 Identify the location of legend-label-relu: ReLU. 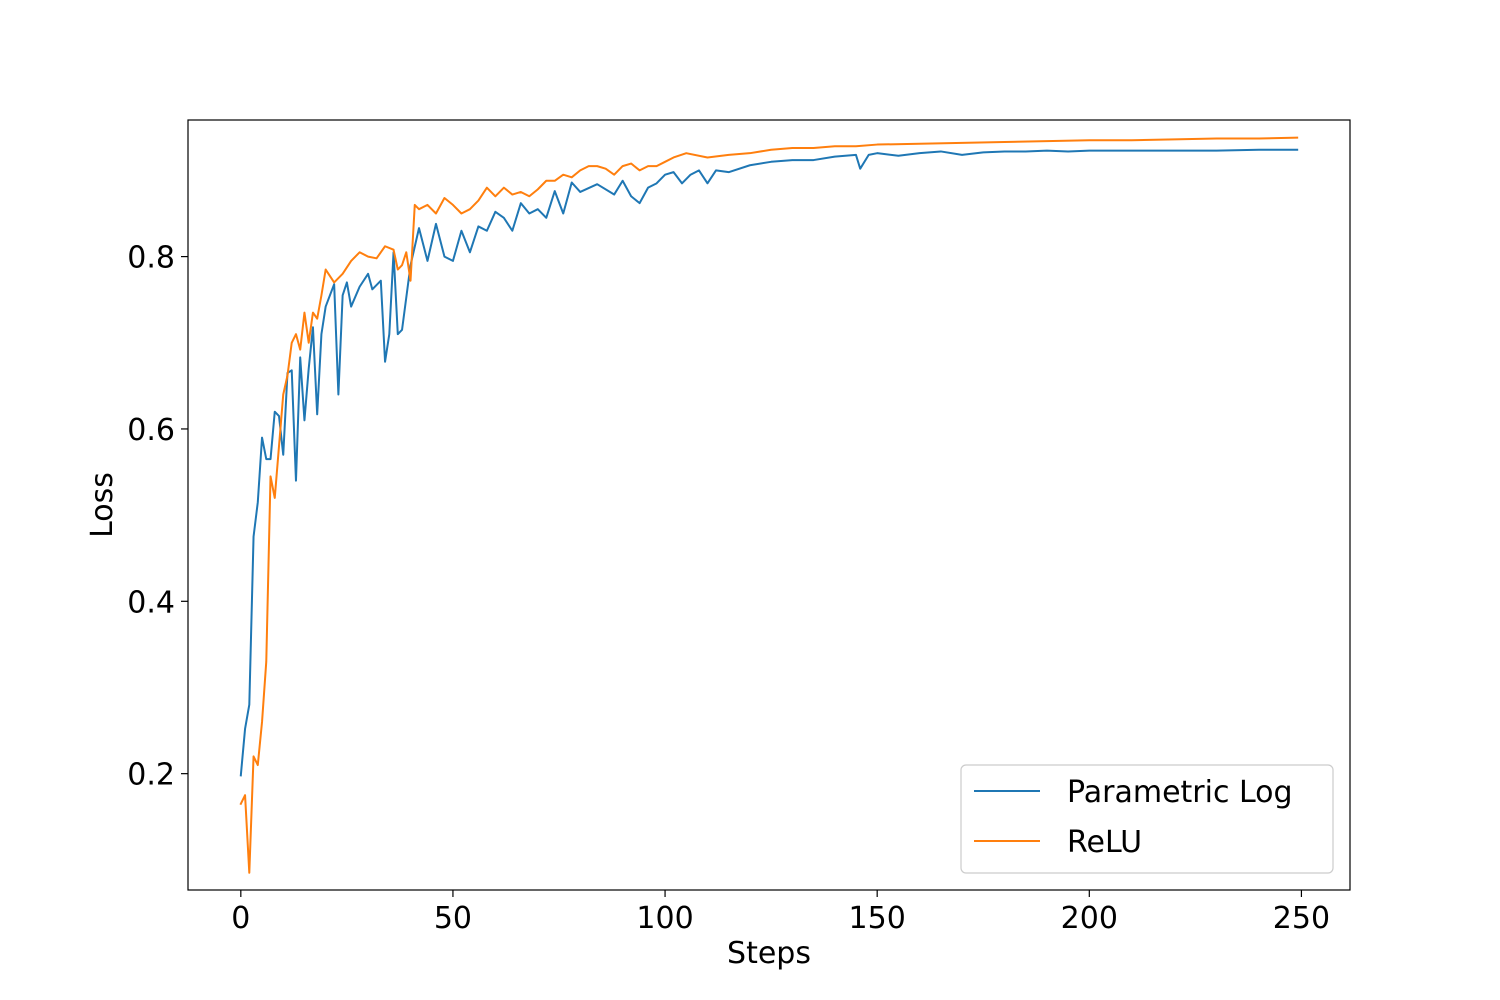
(1104, 842).